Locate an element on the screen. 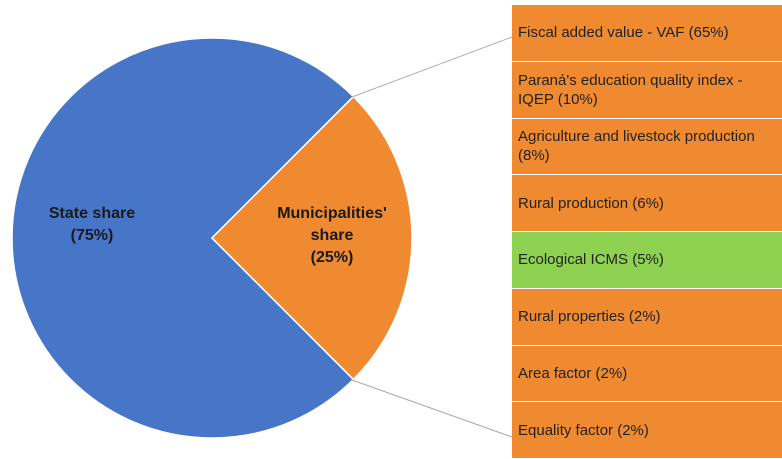  pie-label: State share (75%) is located at coordinates (92, 225).